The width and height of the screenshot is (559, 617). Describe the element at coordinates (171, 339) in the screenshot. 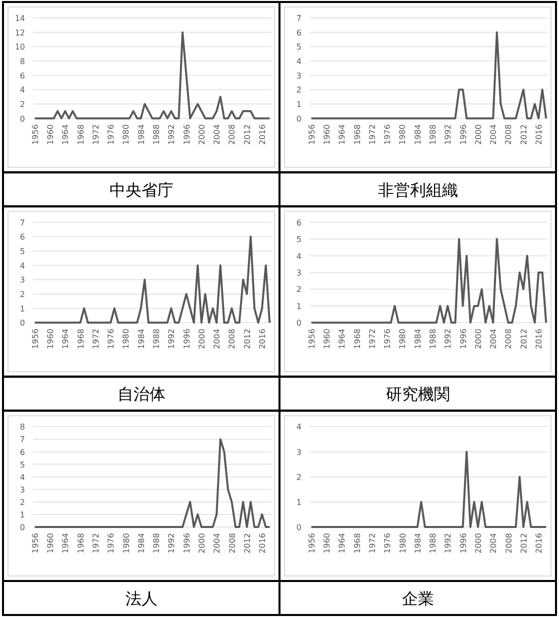

I see `x-tick-label: 1992` at that location.